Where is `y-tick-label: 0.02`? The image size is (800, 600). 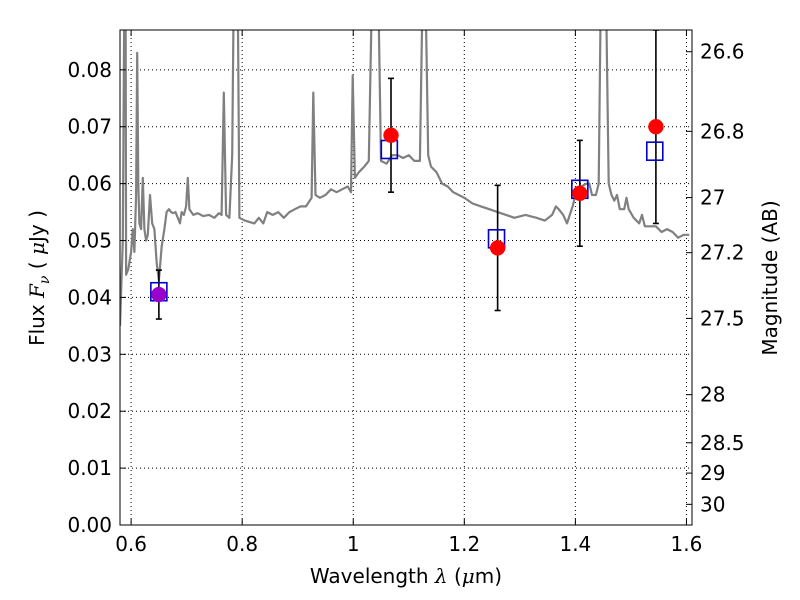
y-tick-label: 0.02 is located at coordinates (89, 411).